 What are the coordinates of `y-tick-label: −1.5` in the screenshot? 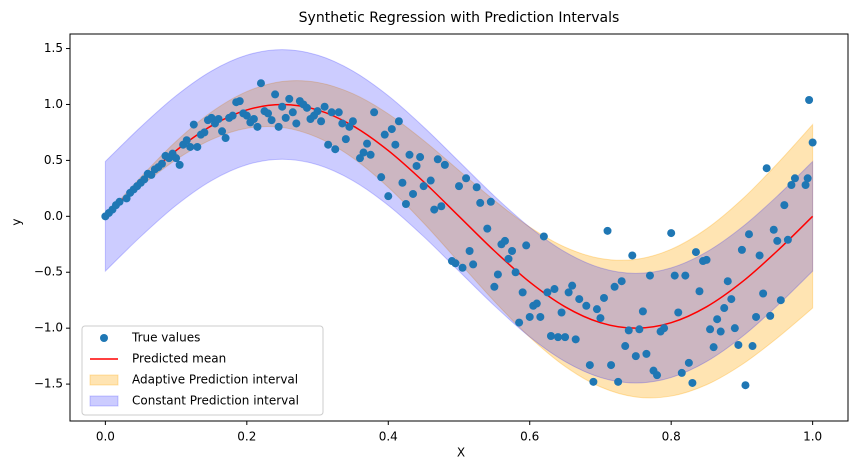 It's located at (48, 384).